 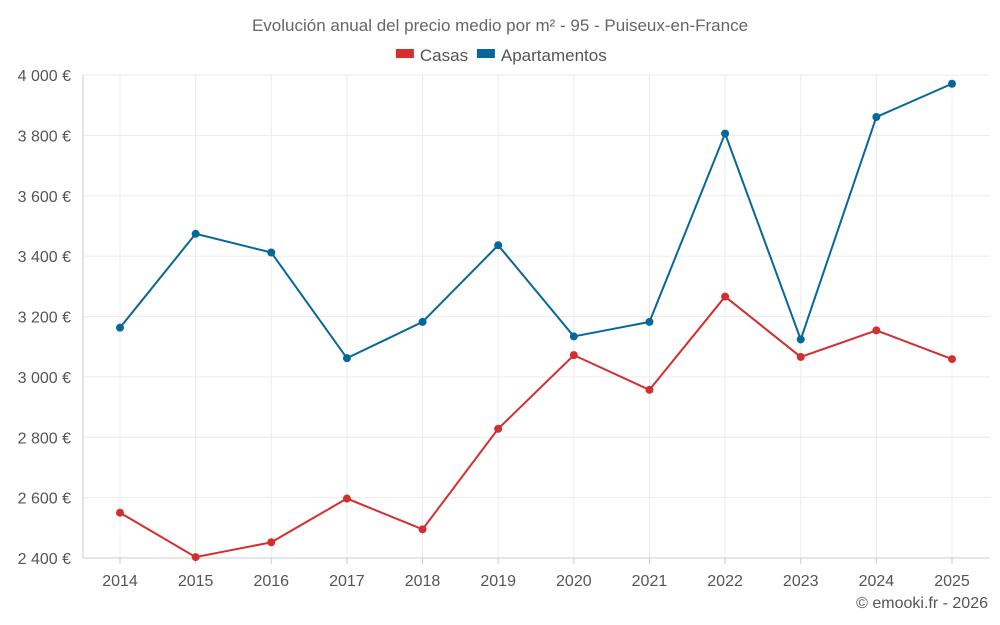 What do you see at coordinates (44, 438) in the screenshot?
I see `y-tick-label: 2 800 €` at bounding box center [44, 438].